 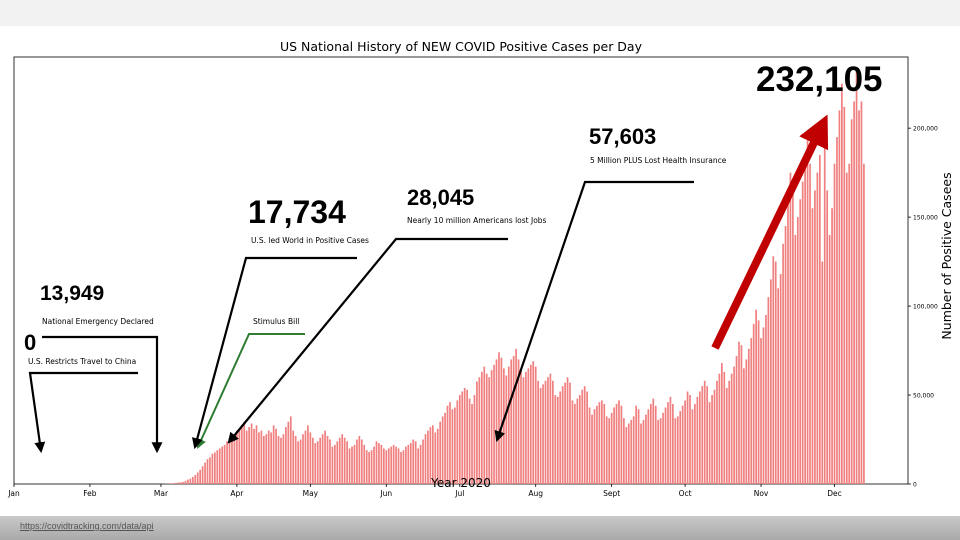 What do you see at coordinates (834, 493) in the screenshot?
I see `x-tick-label: Dec` at bounding box center [834, 493].